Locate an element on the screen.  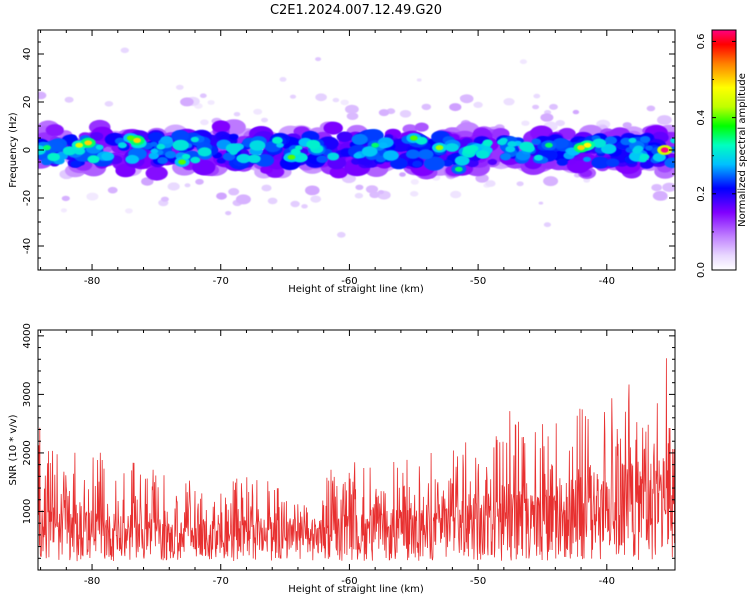
y-tick-label: 4000 is located at coordinates (27, 335).